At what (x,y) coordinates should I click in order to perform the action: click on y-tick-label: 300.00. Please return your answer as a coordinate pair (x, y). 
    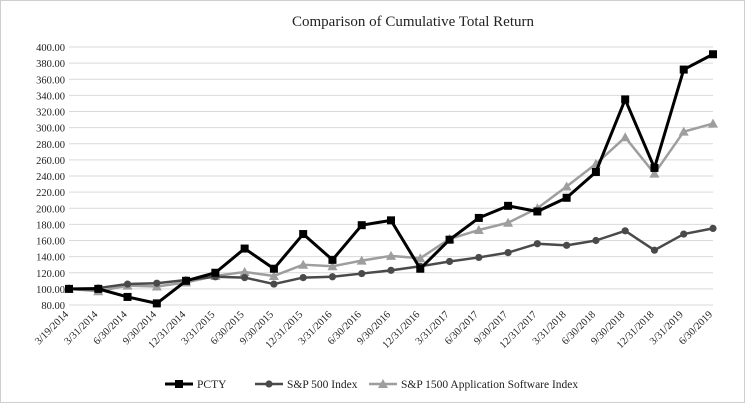
    Looking at the image, I should click on (50, 129).